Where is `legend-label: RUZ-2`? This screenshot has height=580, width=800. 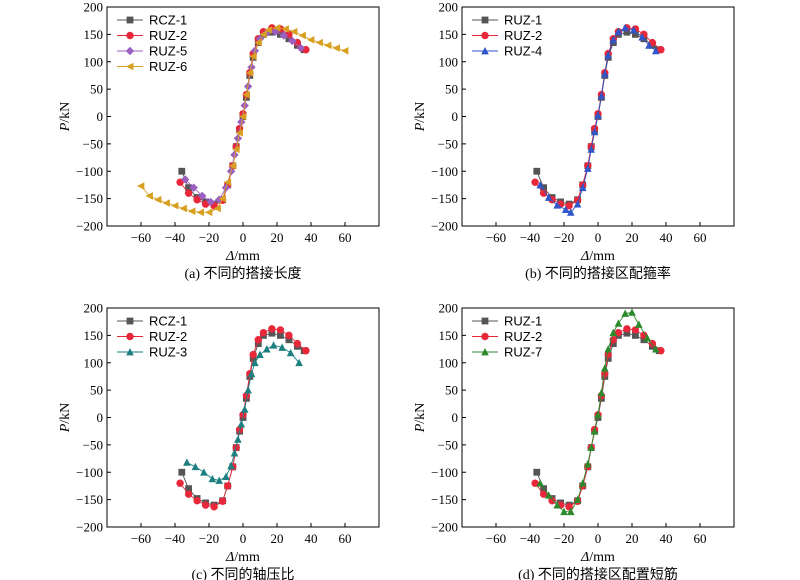
legend-label: RUZ-2 is located at coordinates (168, 336).